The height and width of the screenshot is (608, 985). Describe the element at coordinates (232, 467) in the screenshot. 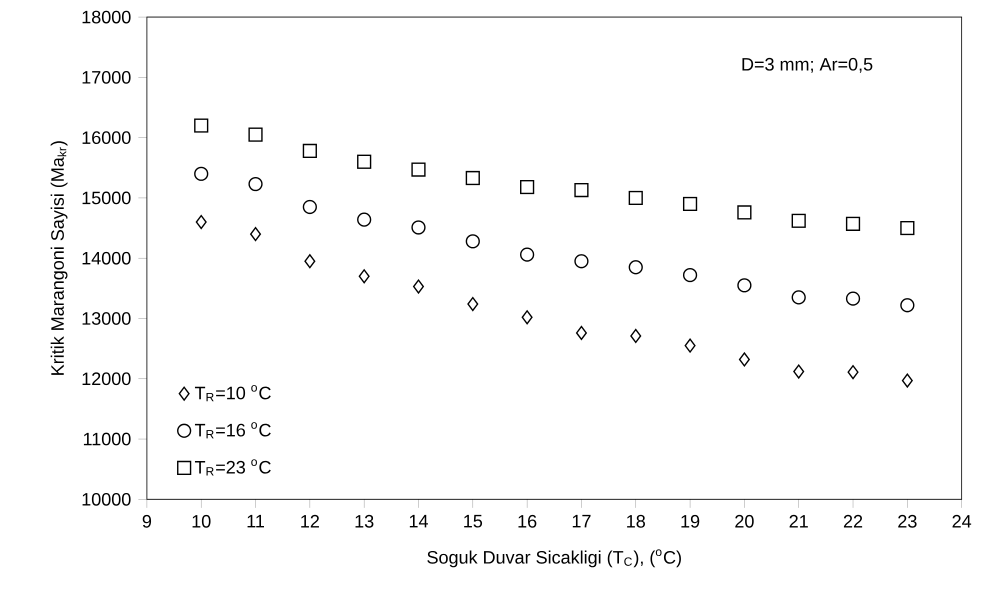

I see `legend-label: T$_{R}$=23 $^{o}$C` at that location.